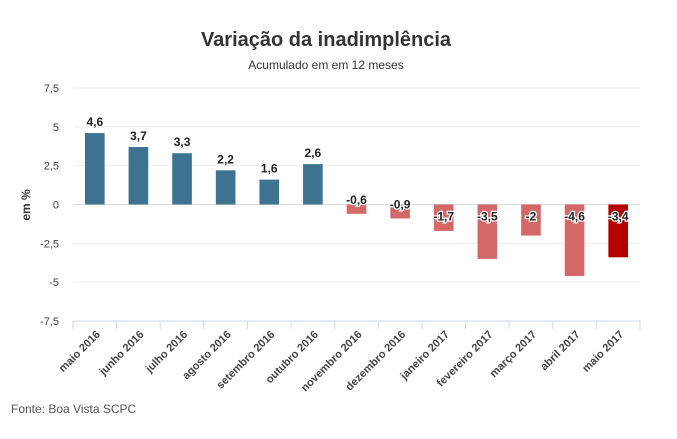  Describe the element at coordinates (560, 351) in the screenshot. I see `x-tick-label: abril 2017` at that location.